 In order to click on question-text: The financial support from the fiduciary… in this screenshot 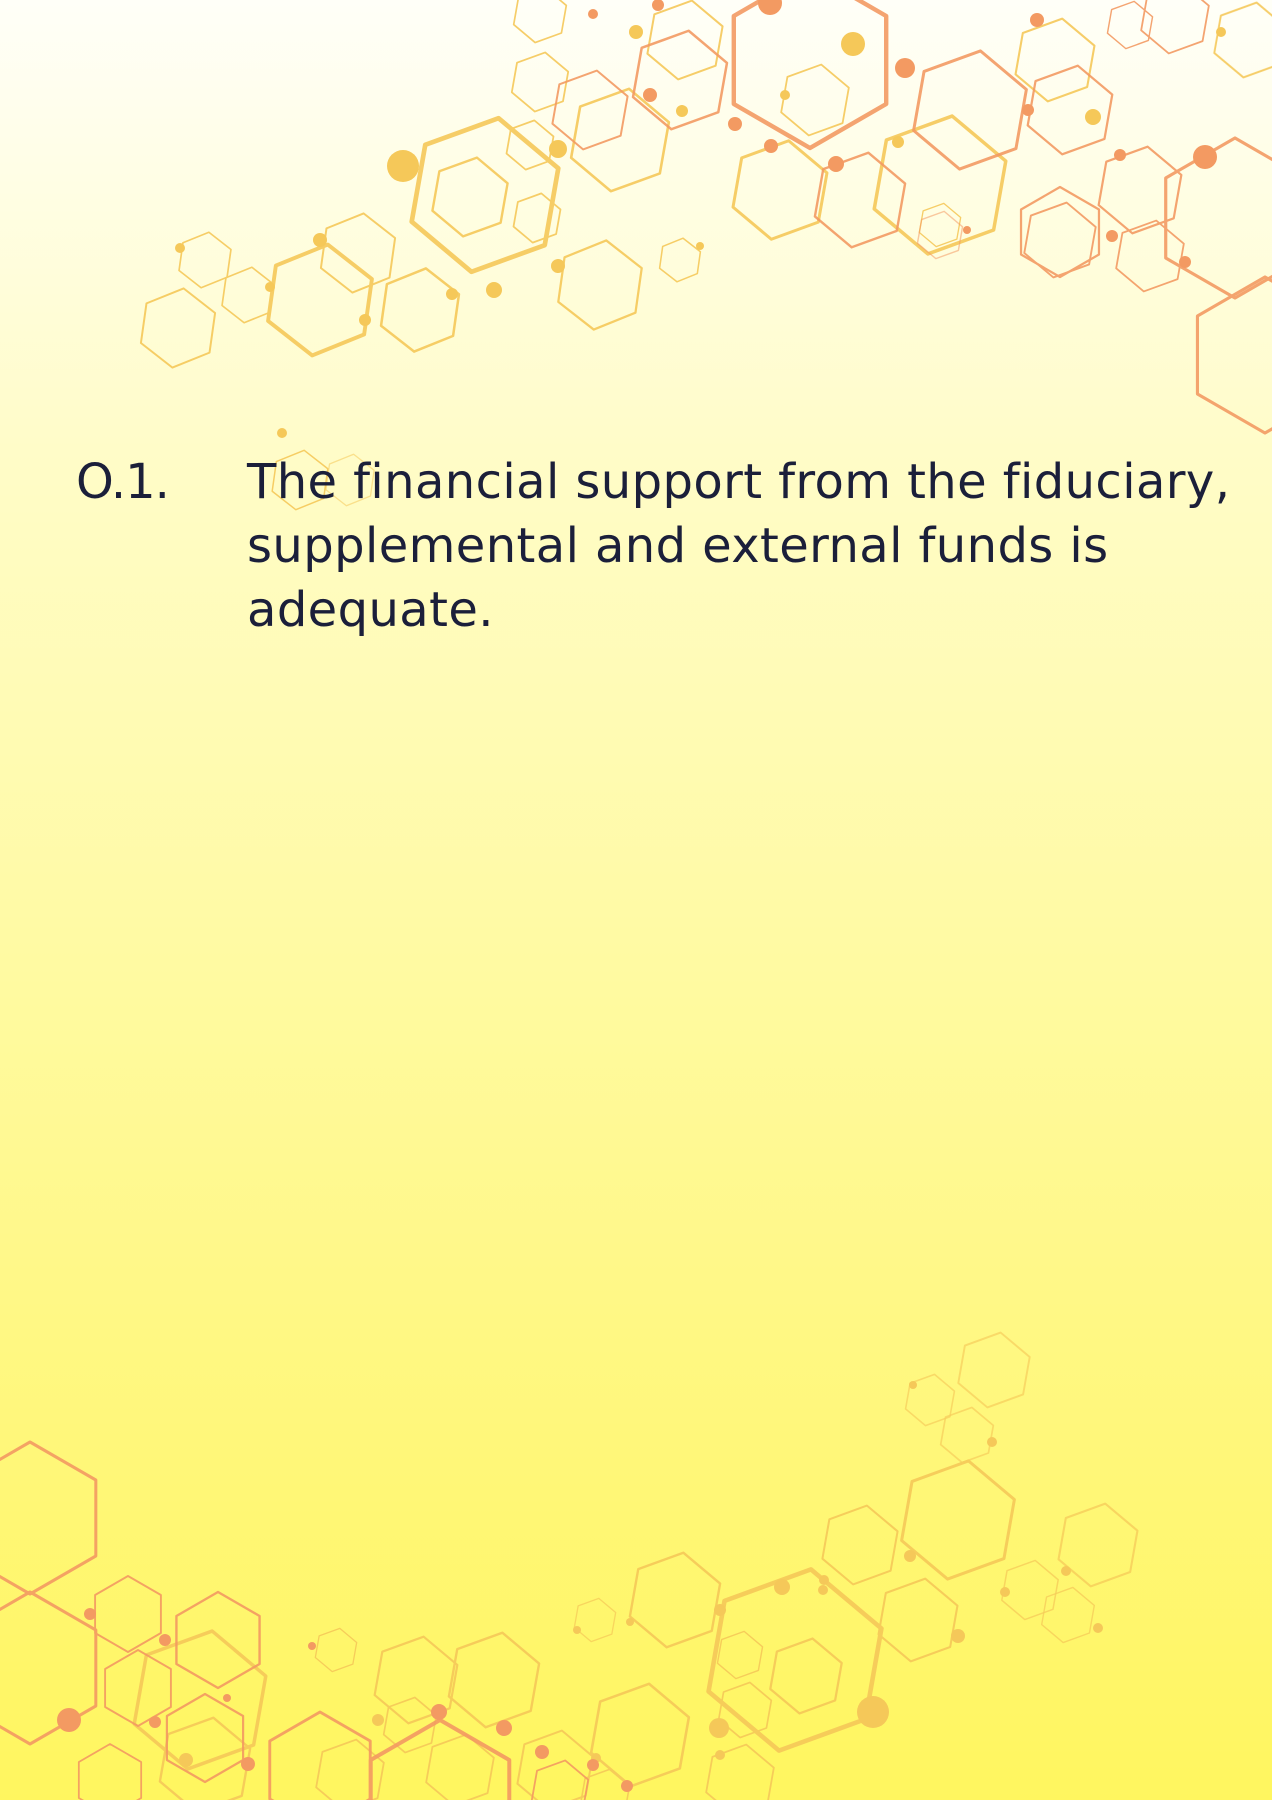, I will do `click(739, 546)`.